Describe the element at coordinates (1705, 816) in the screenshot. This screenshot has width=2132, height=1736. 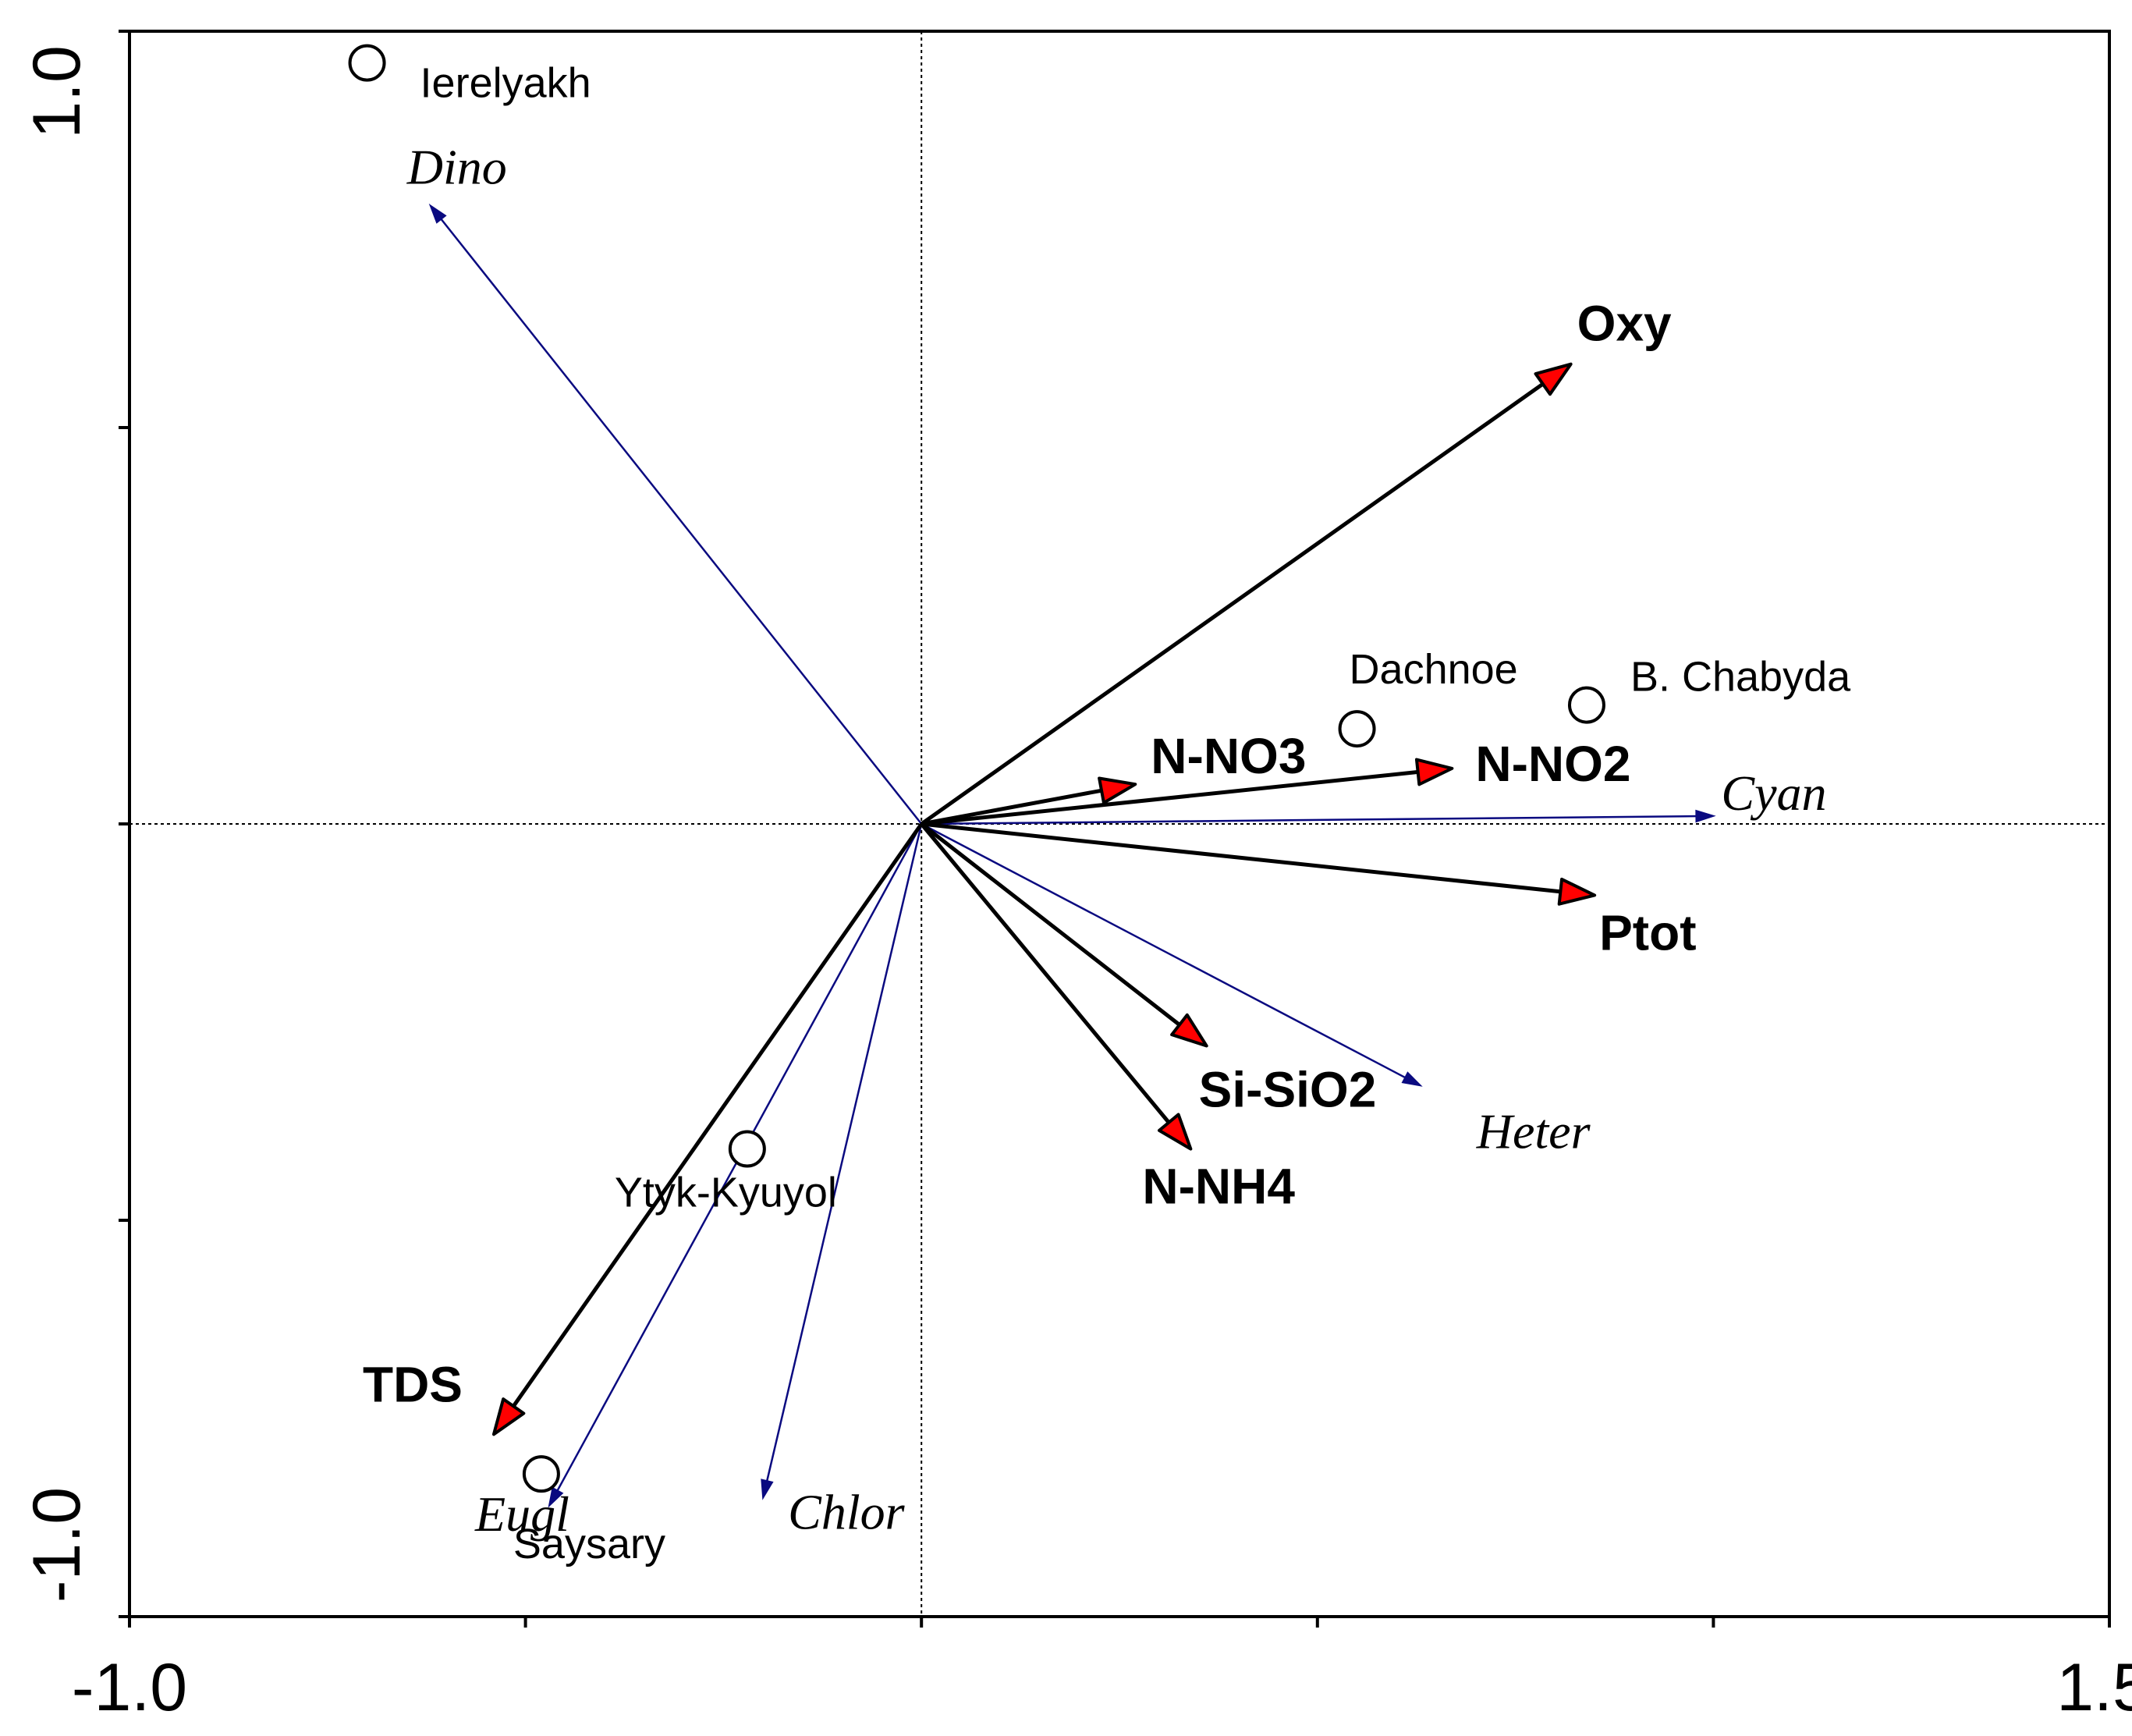
I see `species-arrowhead-cyan` at that location.